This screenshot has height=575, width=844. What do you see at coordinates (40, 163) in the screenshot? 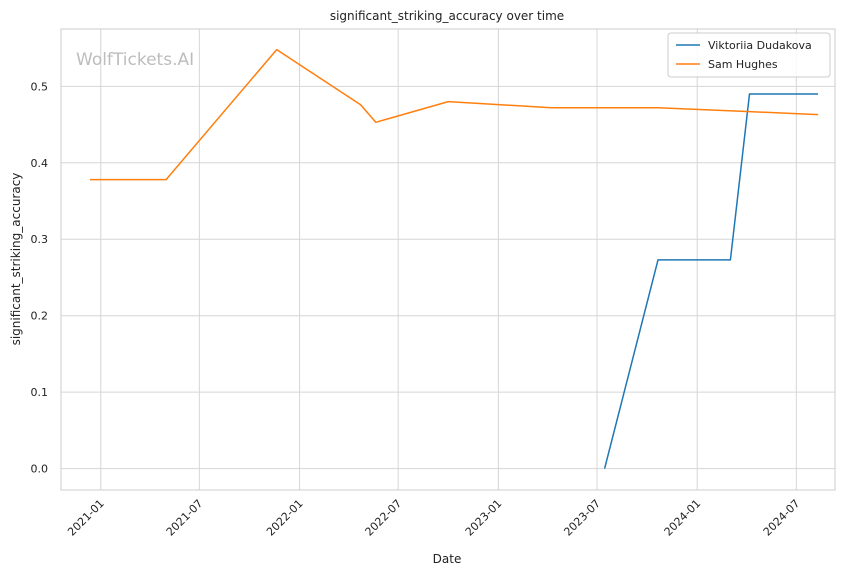
I see `y-tick-label: 0.4` at bounding box center [40, 163].